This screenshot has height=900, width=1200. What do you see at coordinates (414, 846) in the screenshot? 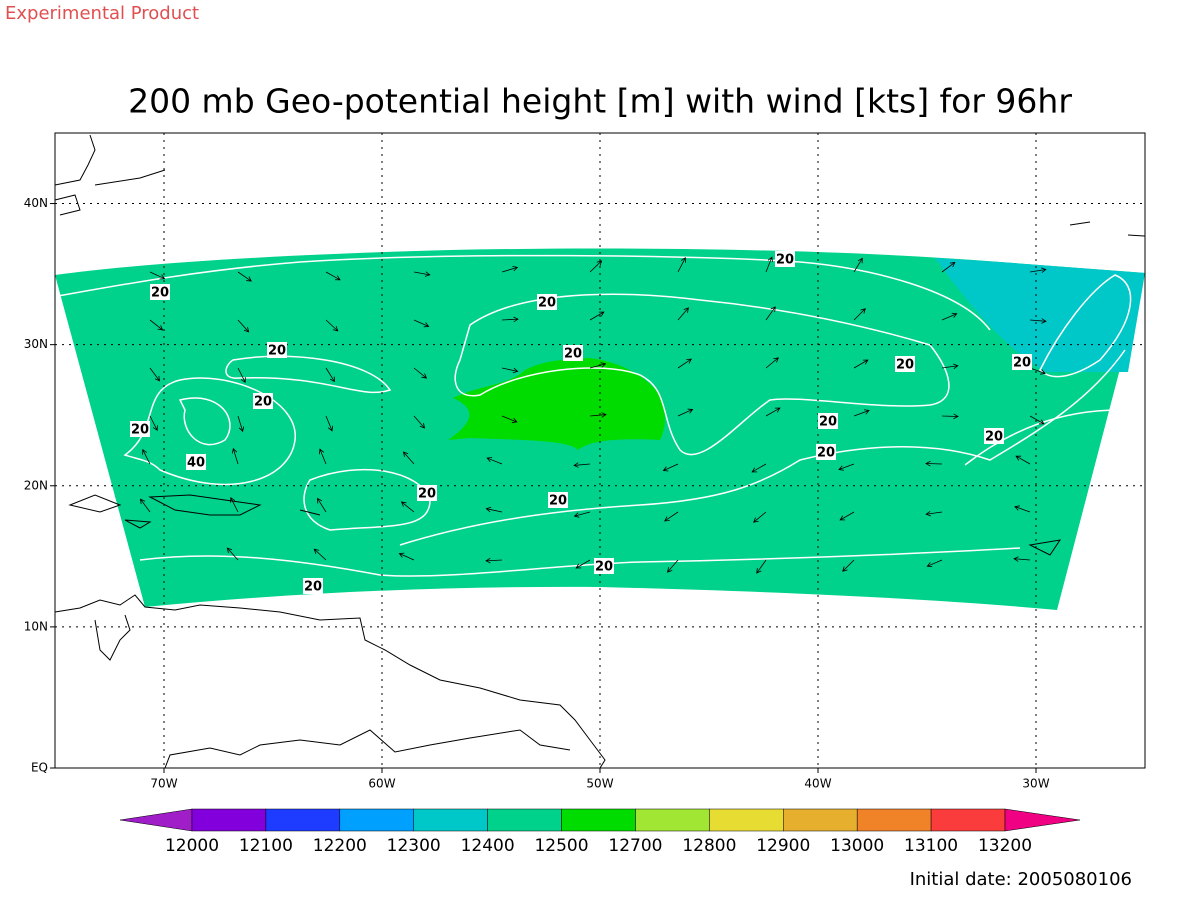
I see `colorbar-label: 12300` at bounding box center [414, 846].